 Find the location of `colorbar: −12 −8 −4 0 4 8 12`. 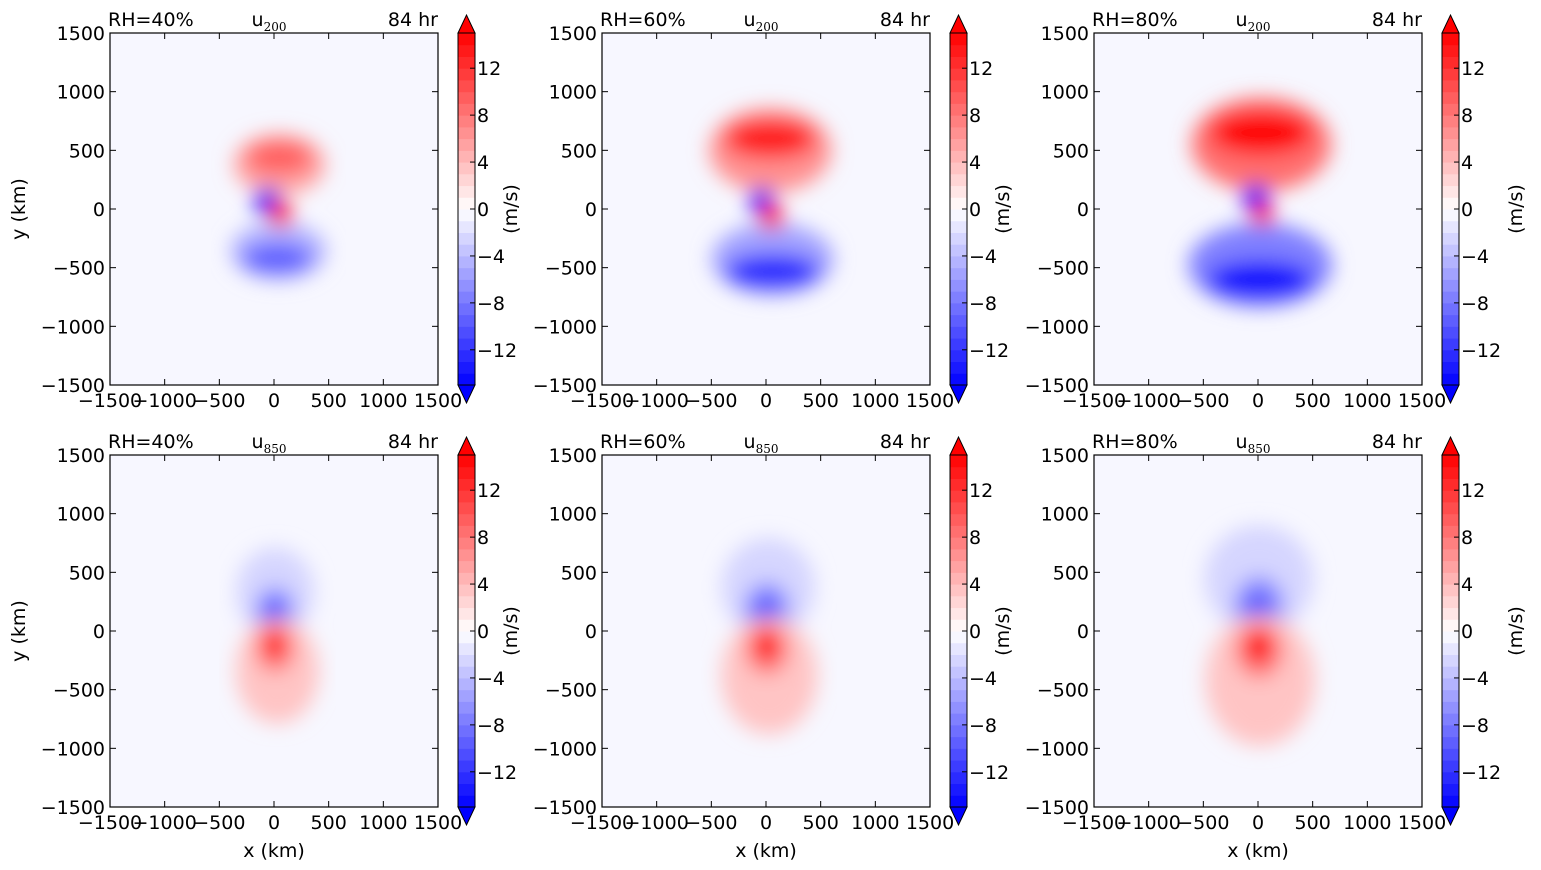

colorbar: −12 −8 −4 0 4 8 12 is located at coordinates (979, 209).